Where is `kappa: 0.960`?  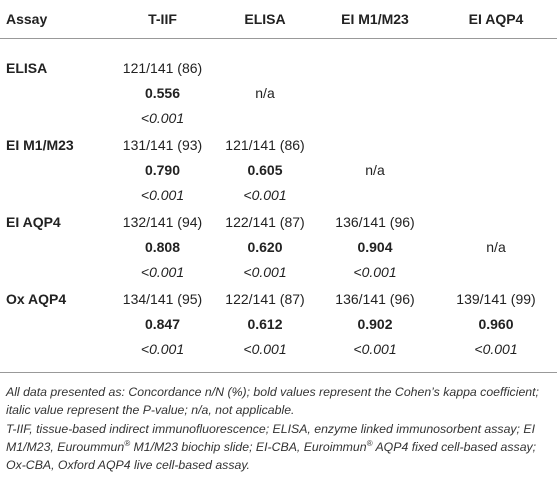
kappa: 0.960 is located at coordinates (496, 324).